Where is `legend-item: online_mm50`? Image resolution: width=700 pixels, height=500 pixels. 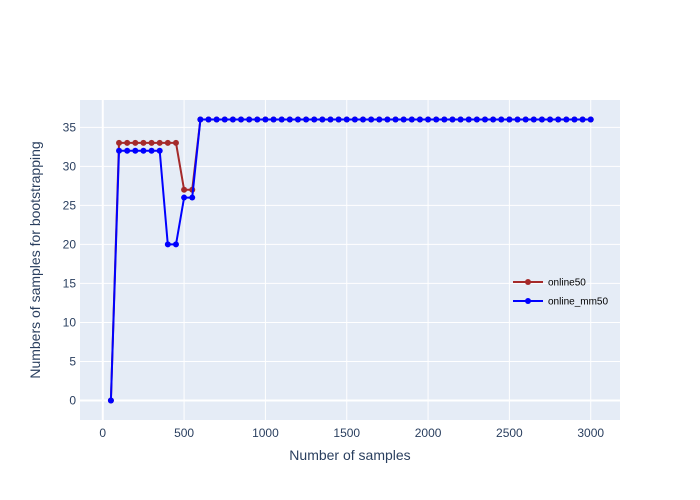 legend-item: online_mm50 is located at coordinates (560, 302).